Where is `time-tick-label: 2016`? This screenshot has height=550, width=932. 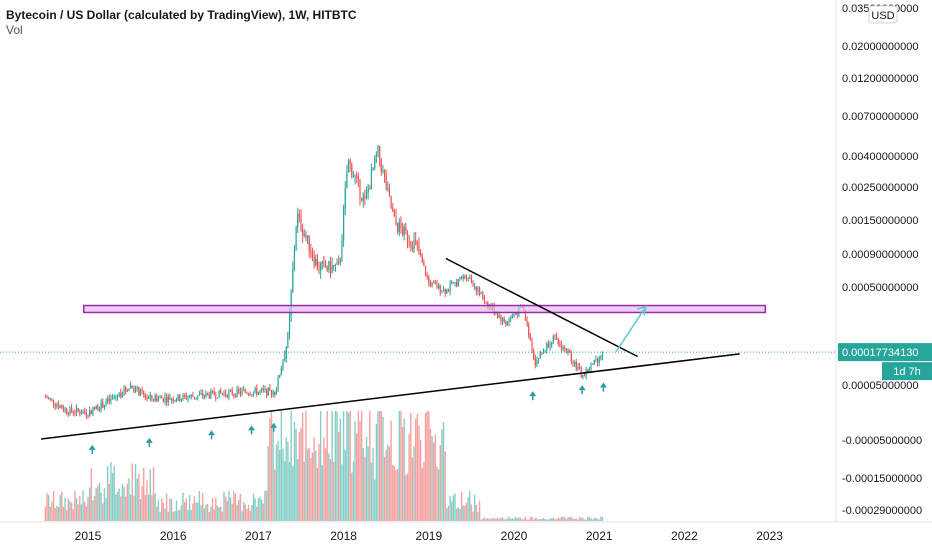 time-tick-label: 2016 is located at coordinates (173, 536).